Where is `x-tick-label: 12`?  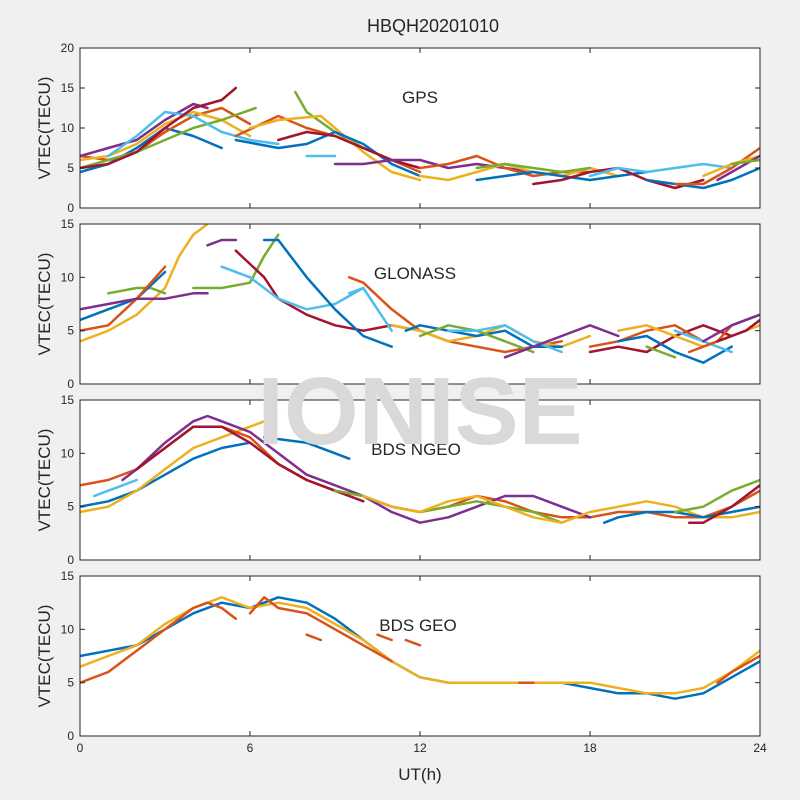 x-tick-label: 12 is located at coordinates (420, 748).